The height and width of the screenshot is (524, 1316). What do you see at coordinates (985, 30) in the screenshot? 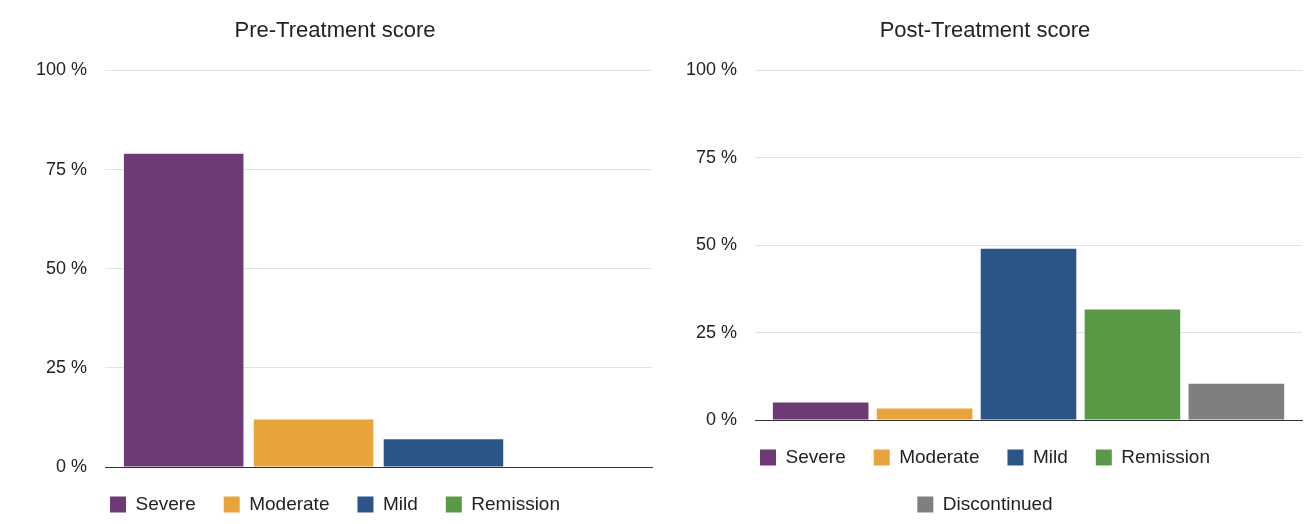
I see `chart-title: Post-Treatment score` at bounding box center [985, 30].